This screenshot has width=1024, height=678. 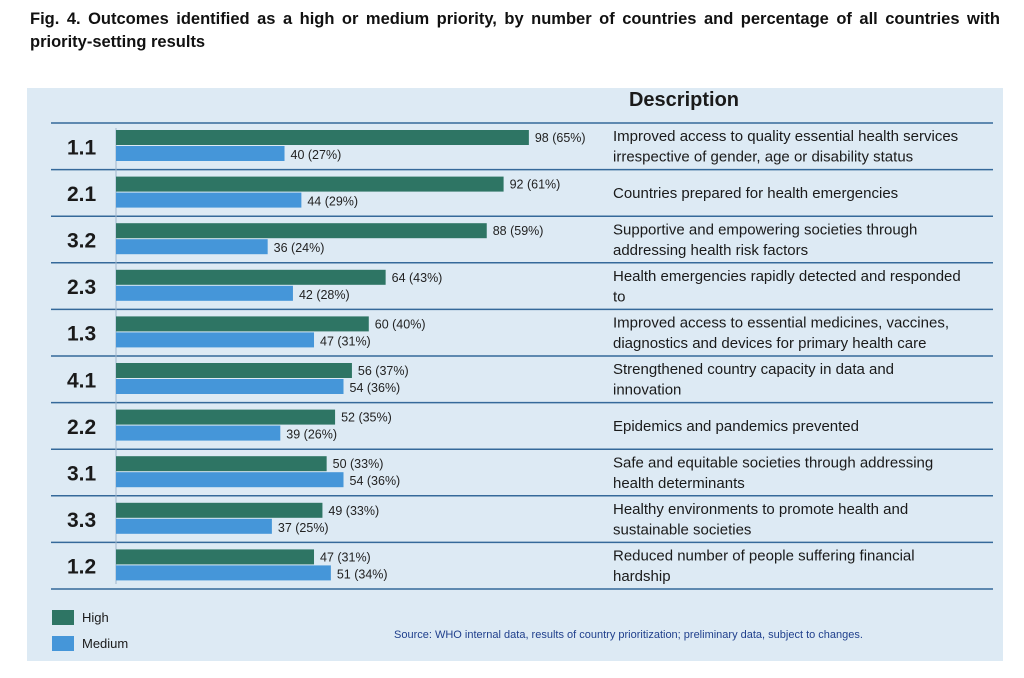 What do you see at coordinates (316, 155) in the screenshot?
I see `bar-medium-label: 40 (27%)` at bounding box center [316, 155].